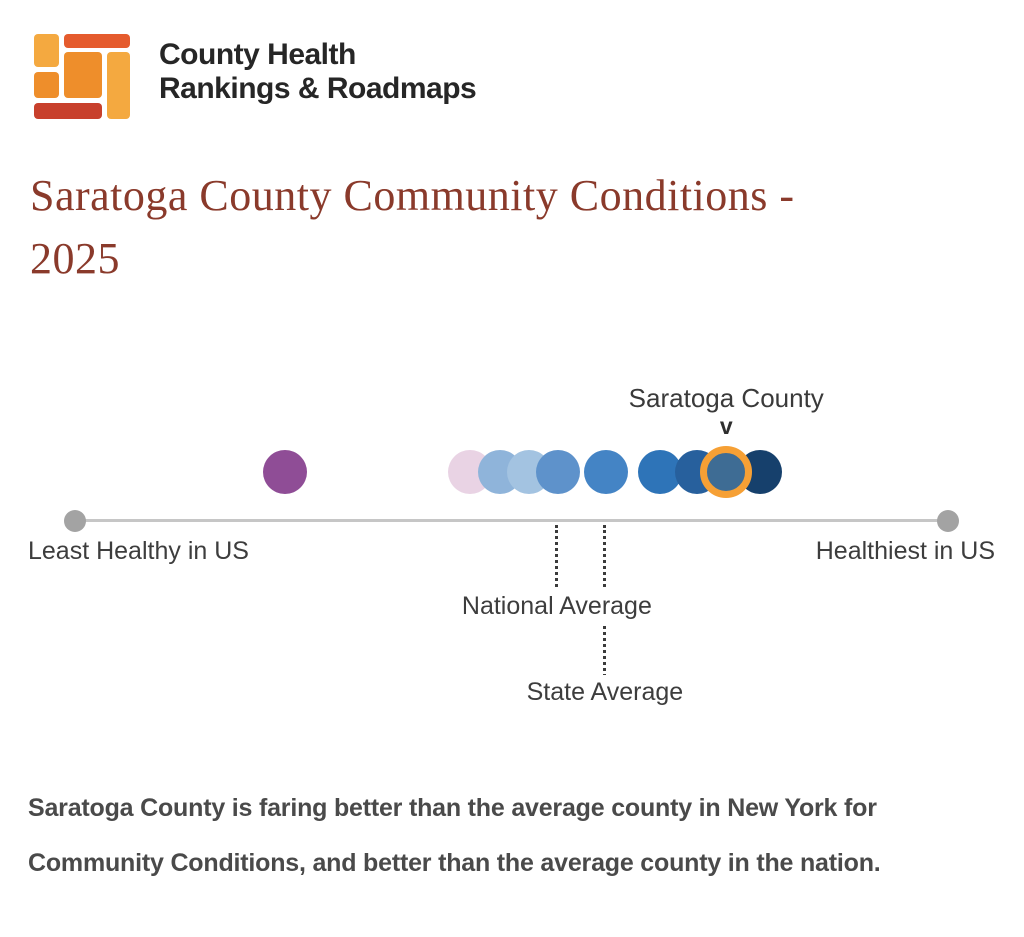  What do you see at coordinates (556, 606) in the screenshot?
I see `national-average-label: National Average` at bounding box center [556, 606].